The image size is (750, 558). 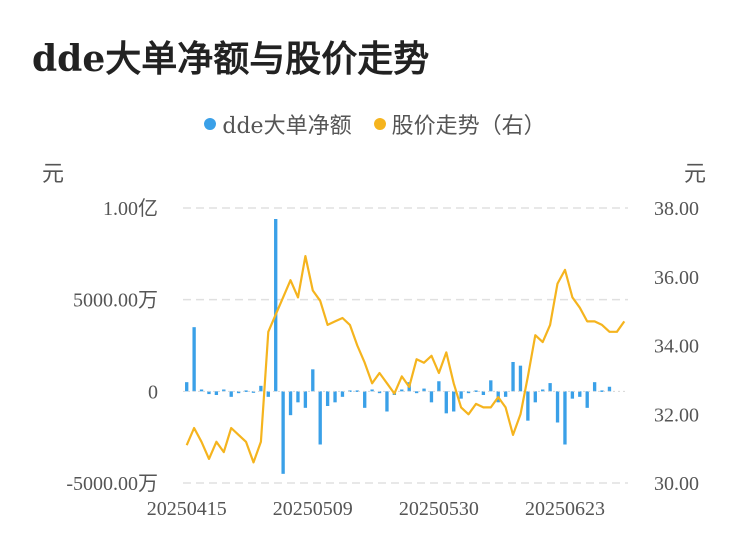 What do you see at coordinates (676, 209) in the screenshot?
I see `right-tick-label: 38.00` at bounding box center [676, 209].